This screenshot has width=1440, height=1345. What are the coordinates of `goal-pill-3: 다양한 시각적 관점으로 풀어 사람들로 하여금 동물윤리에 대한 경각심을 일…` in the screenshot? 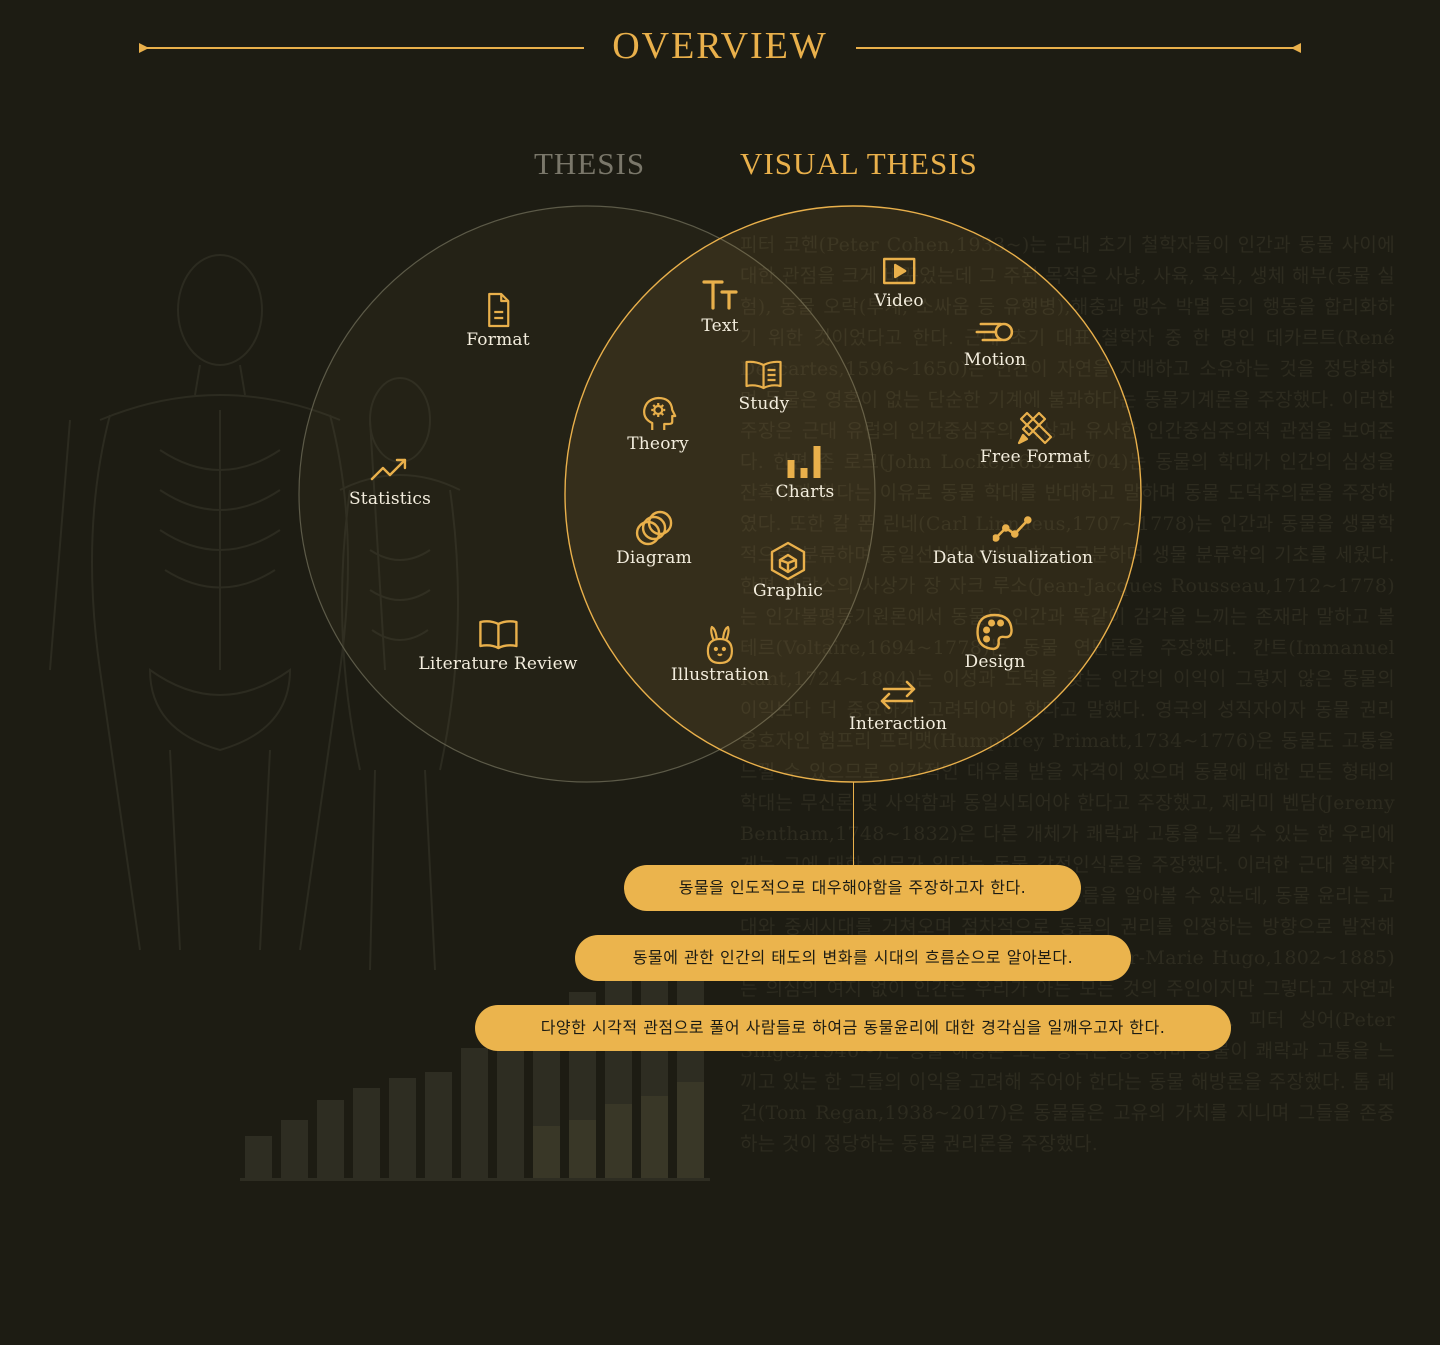 It's located at (853, 1028).